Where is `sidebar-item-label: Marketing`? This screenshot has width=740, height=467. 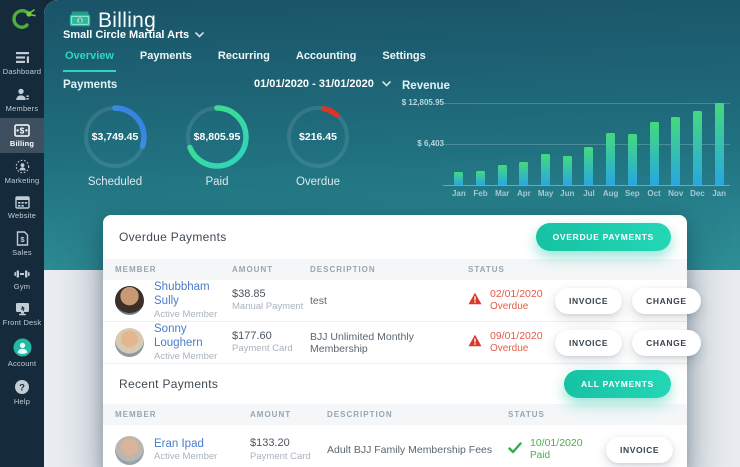
sidebar-item-label: Marketing is located at coordinates (22, 180).